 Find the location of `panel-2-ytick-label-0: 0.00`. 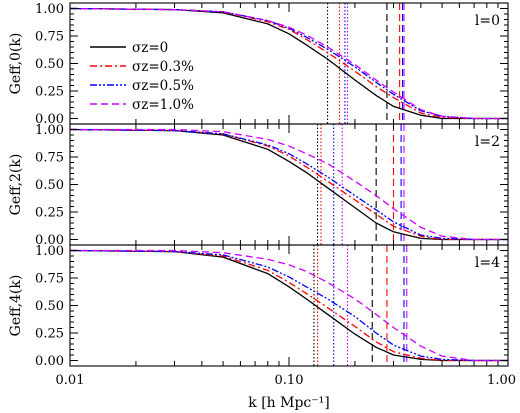

panel-2-ytick-label-0: 0.00 is located at coordinates (49, 361).